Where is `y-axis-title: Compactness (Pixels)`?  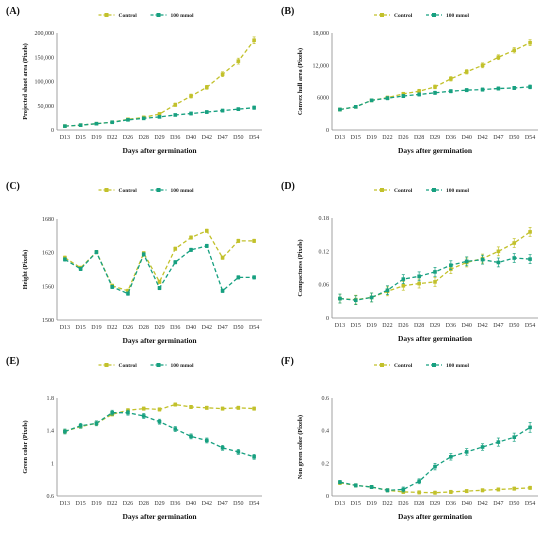 y-axis-title: Compactness (Pixels) is located at coordinates (300, 267).